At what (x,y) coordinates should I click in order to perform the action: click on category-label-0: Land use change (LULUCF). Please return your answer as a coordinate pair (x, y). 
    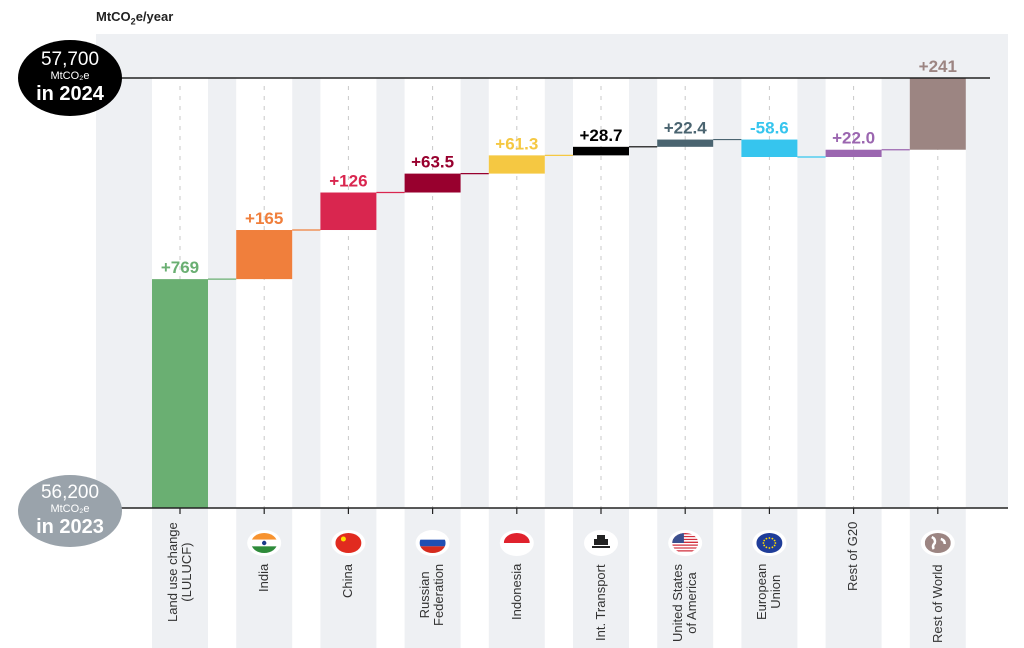
    Looking at the image, I should click on (179, 572).